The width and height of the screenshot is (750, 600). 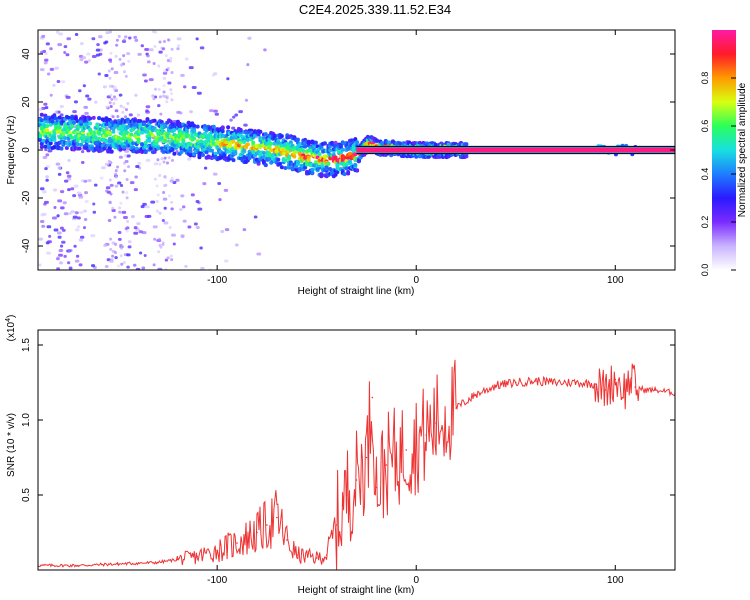 What do you see at coordinates (705, 174) in the screenshot?
I see `colorbar-tick-label: 0.4` at bounding box center [705, 174].